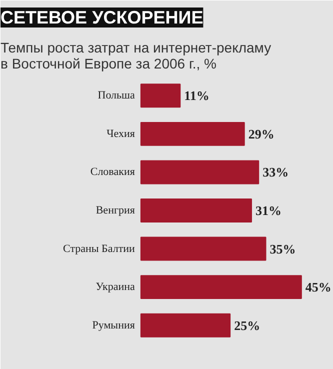 The image size is (333, 369). What do you see at coordinates (116, 287) in the screenshot?
I see `y-tick-label: Украина` at bounding box center [116, 287].